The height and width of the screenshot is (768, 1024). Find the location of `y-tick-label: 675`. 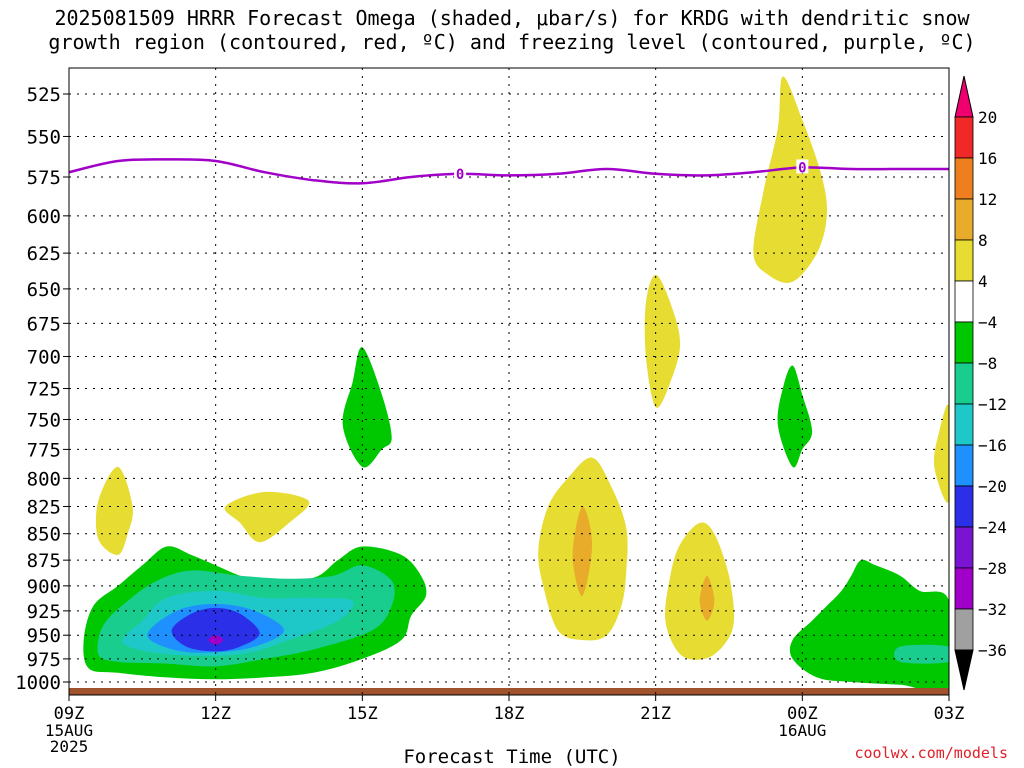

y-tick-label: 675 is located at coordinates (44, 324).